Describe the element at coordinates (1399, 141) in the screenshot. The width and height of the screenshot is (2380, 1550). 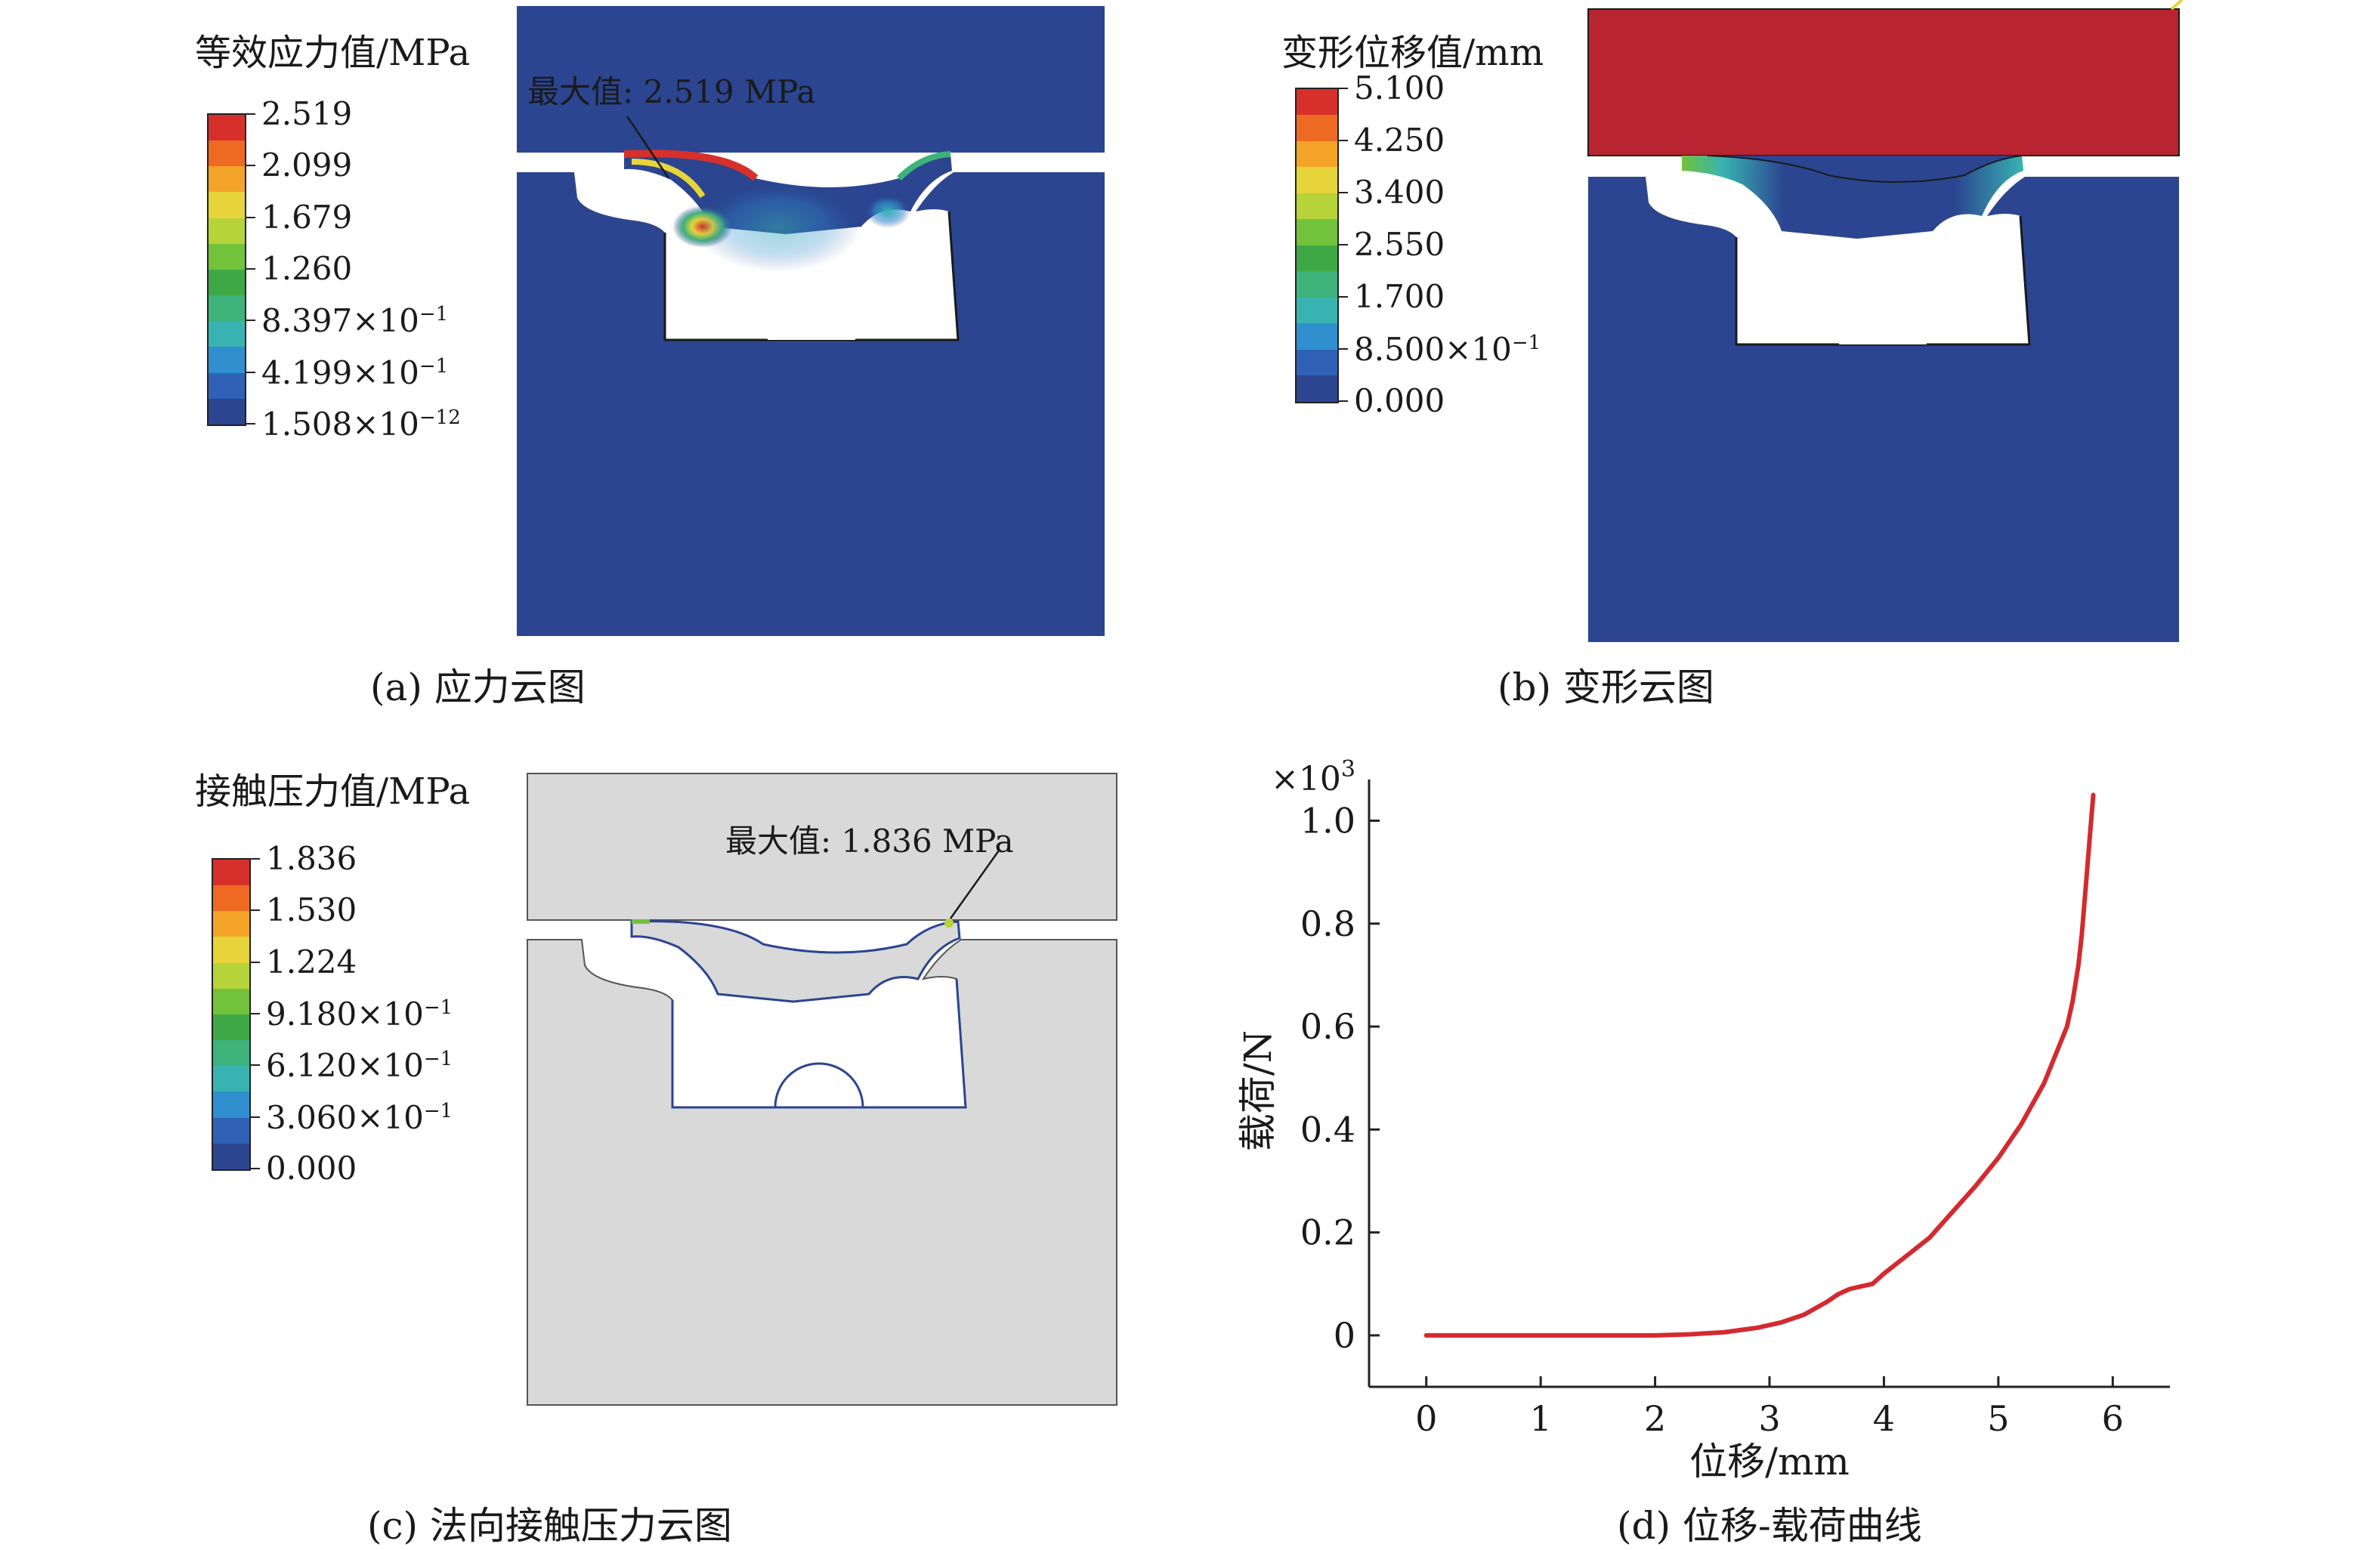
I see `legend-tick-label: 4.250` at that location.